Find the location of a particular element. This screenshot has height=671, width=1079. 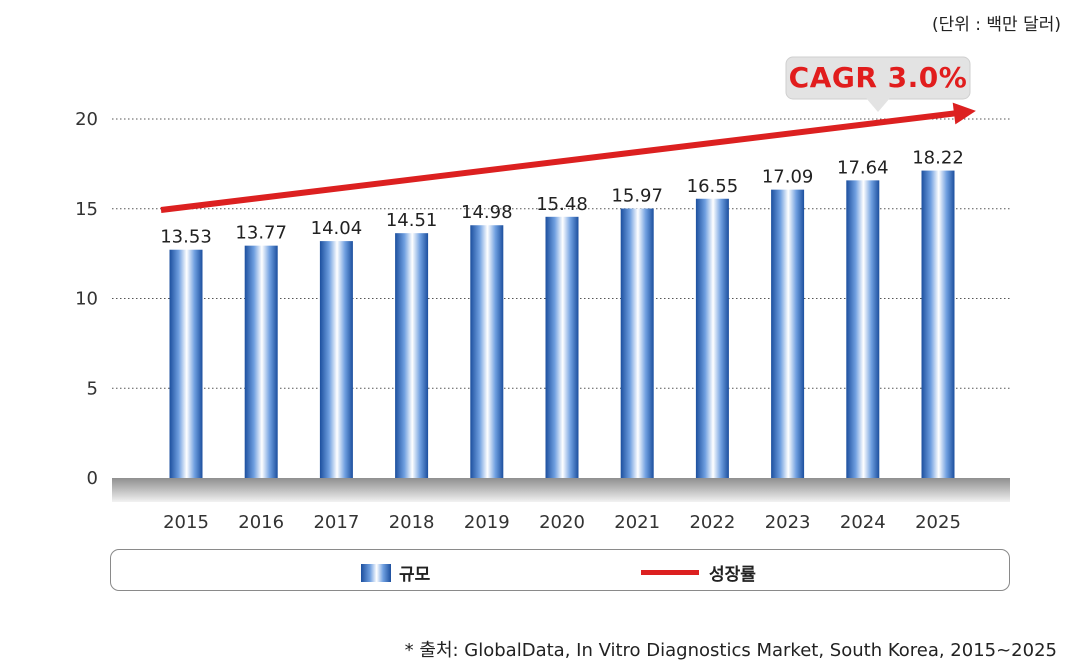

y-tick-label: 10 is located at coordinates (86, 299).